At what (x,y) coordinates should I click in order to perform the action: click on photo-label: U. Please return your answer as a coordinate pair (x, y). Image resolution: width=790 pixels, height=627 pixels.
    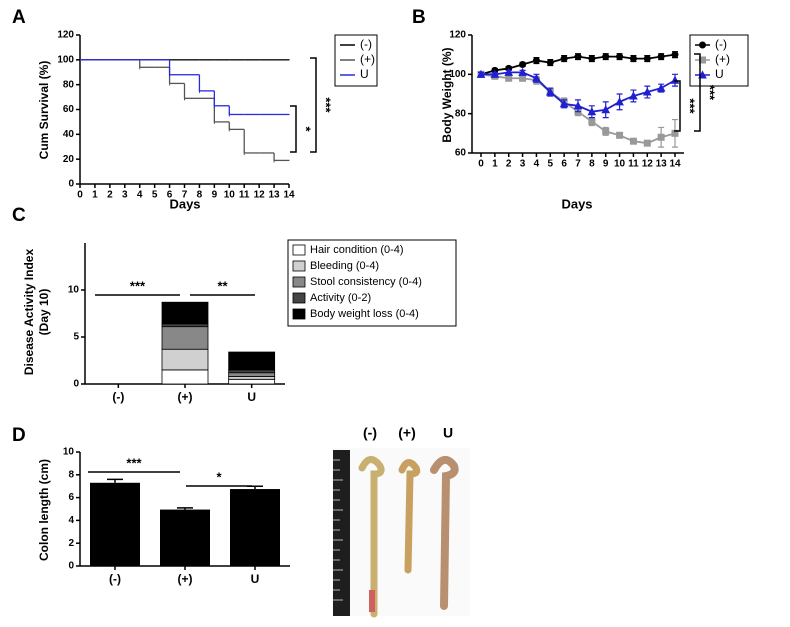
    Looking at the image, I should click on (448, 433).